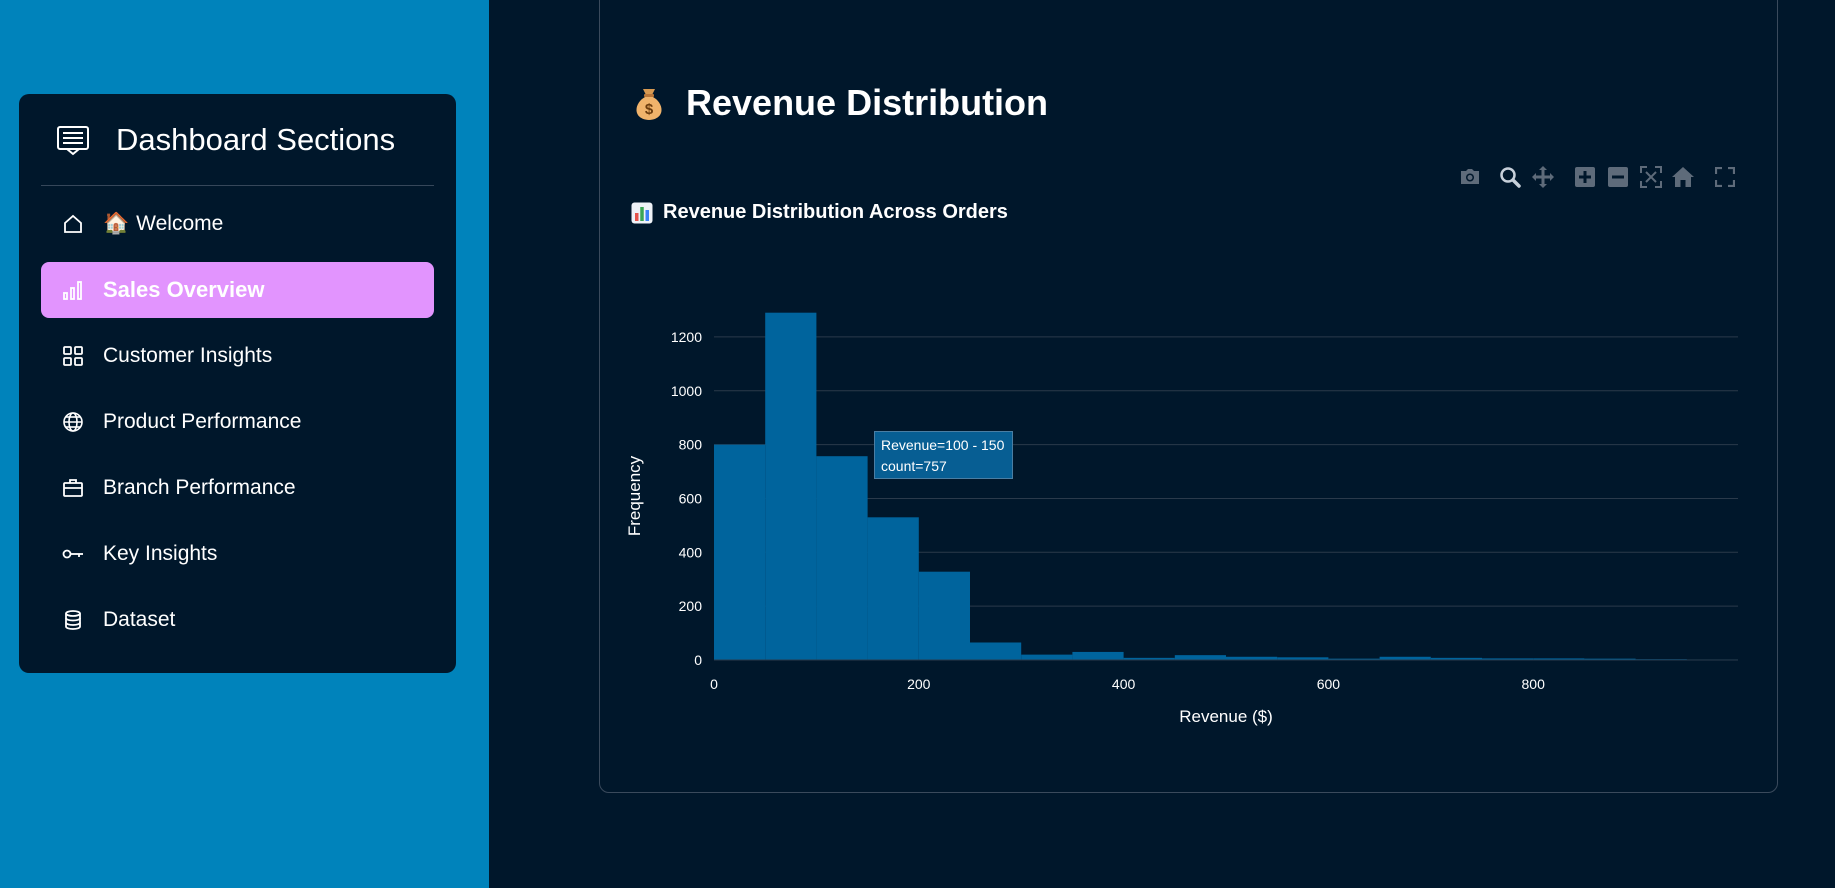 This screenshot has height=888, width=1835. I want to click on y-tick-label: 1200, so click(686, 337).